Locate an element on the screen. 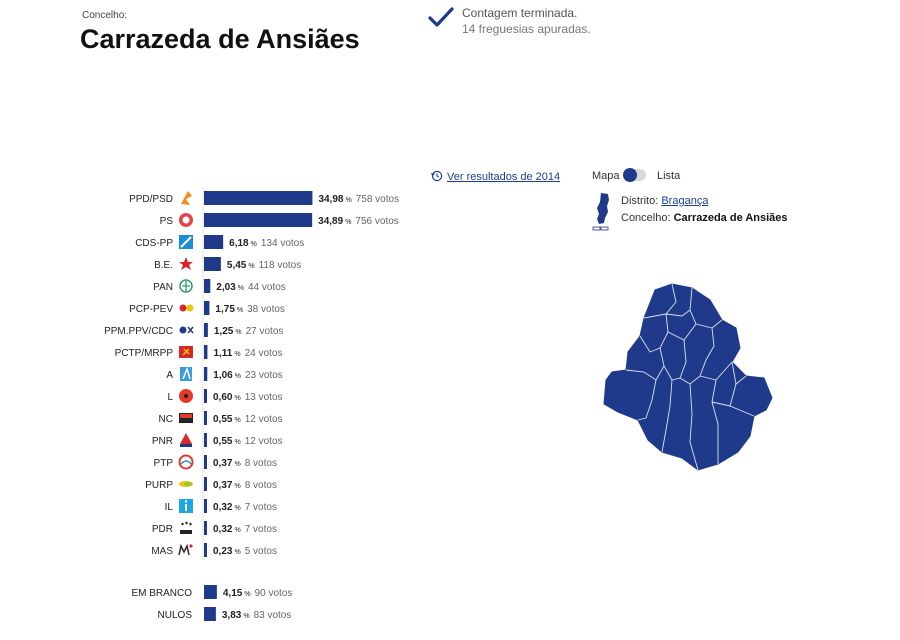 This screenshot has height=640, width=900. district-line: Distrito: Bragança is located at coordinates (664, 201).